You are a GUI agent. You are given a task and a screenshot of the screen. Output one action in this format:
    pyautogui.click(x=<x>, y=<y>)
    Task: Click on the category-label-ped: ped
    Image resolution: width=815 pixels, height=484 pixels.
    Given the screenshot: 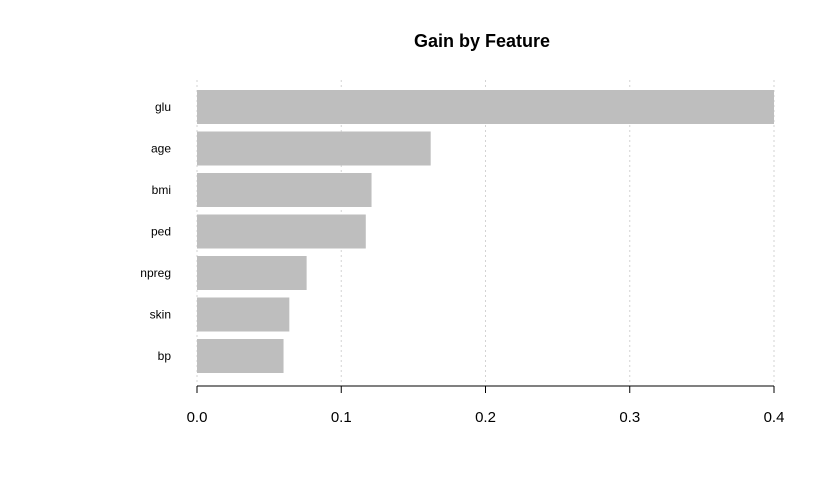 What is the action you would take?
    pyautogui.click(x=161, y=232)
    